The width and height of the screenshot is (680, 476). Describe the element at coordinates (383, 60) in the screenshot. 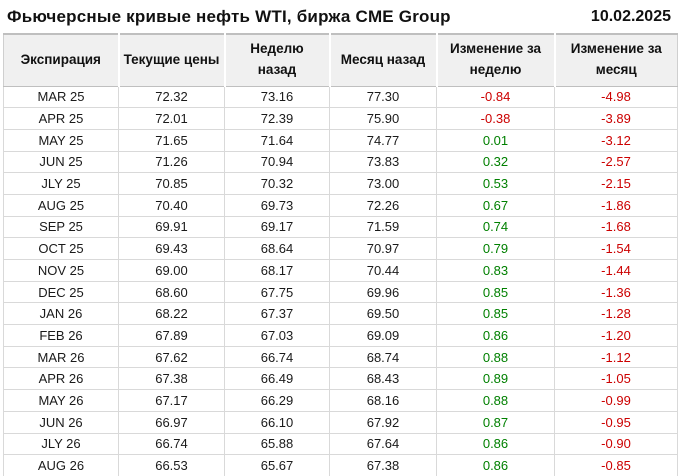

I see `column-header-3: Месяц назад` at that location.